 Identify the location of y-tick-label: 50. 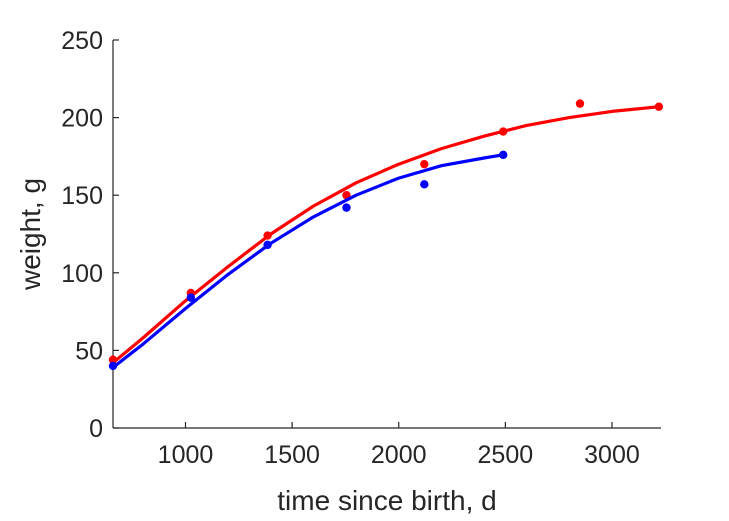
(89, 351).